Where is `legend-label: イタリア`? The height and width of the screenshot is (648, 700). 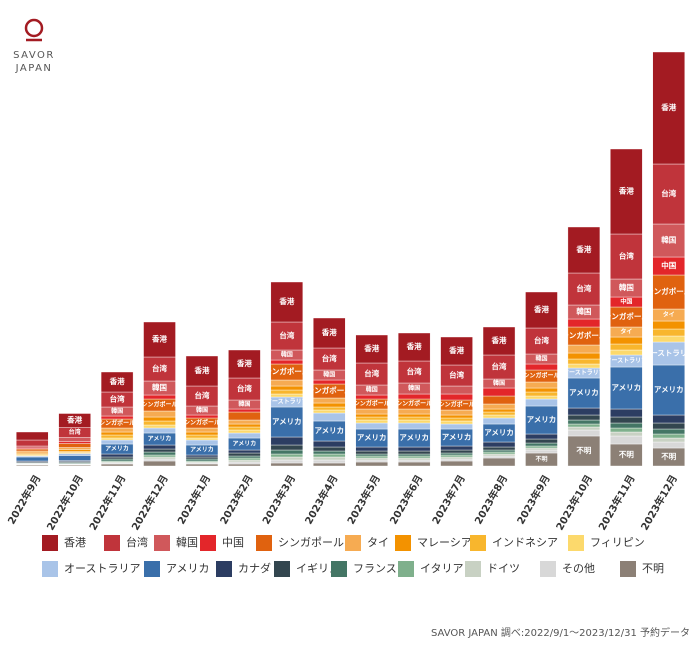
legend-label: イタリア is located at coordinates (442, 568).